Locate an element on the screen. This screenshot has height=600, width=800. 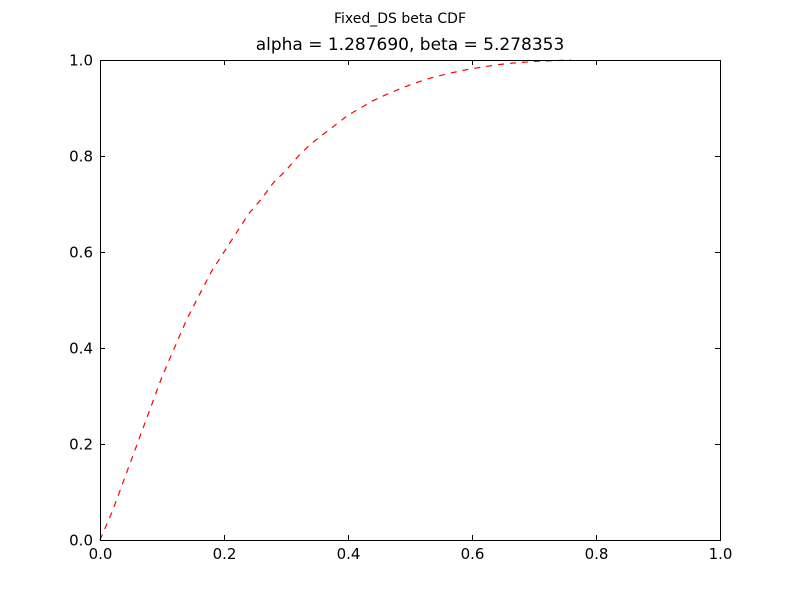
x-tick-label: 1.0 is located at coordinates (721, 554).